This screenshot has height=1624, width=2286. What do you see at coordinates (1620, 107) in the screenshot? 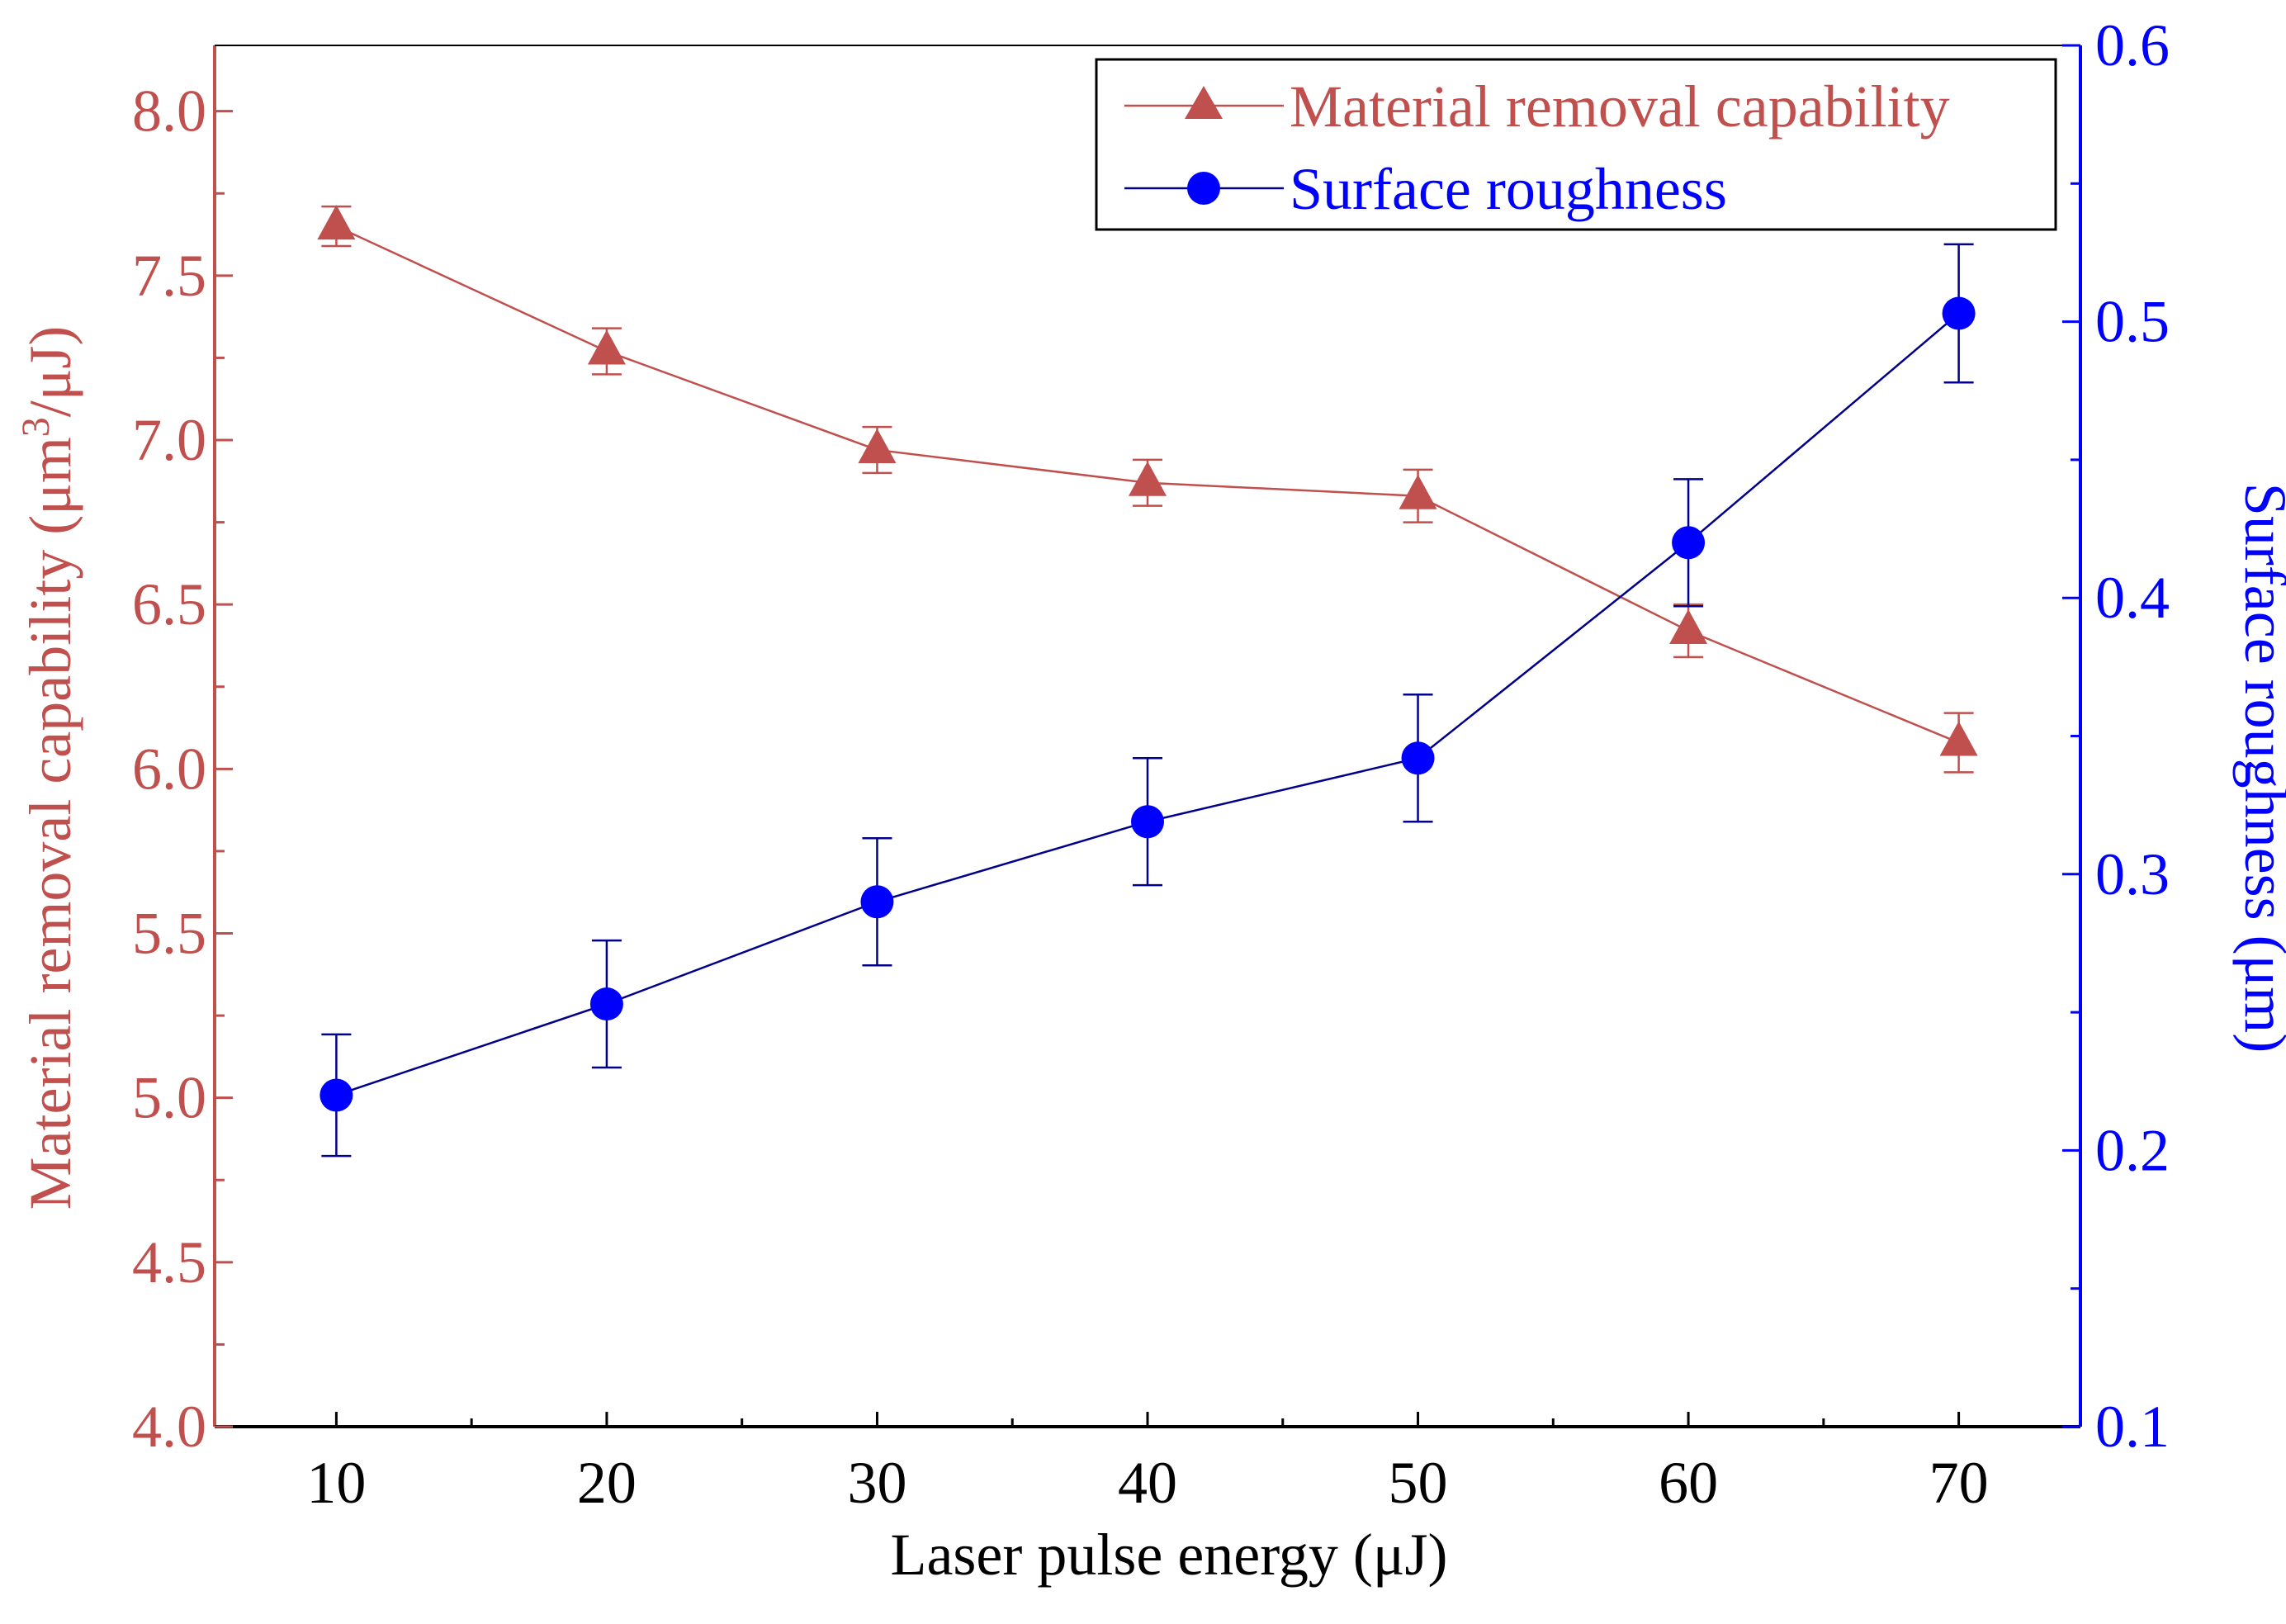
I see `legend-mrc-label: Material removal capability` at bounding box center [1620, 107].